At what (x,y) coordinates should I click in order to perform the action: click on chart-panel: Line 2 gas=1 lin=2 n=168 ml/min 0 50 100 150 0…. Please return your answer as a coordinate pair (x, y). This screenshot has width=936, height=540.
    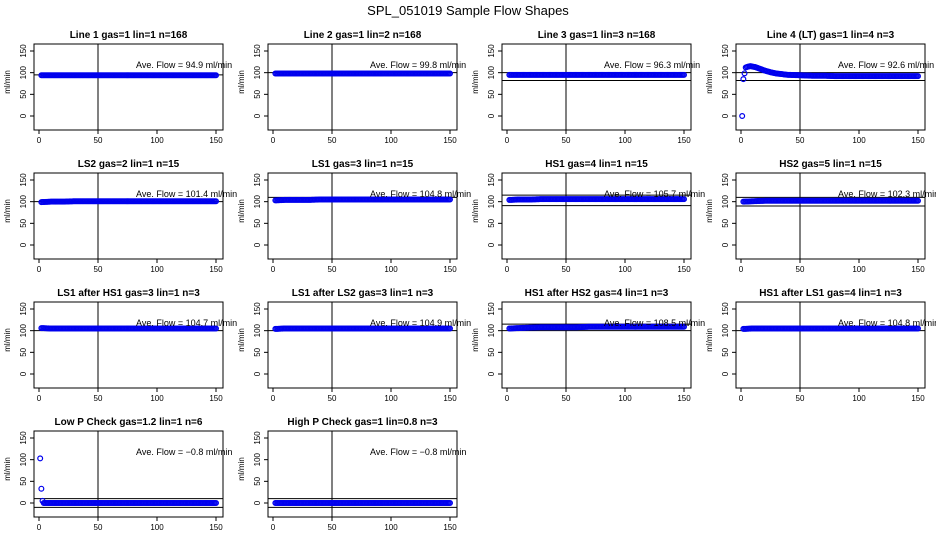
    Looking at the image, I should click on (351, 87).